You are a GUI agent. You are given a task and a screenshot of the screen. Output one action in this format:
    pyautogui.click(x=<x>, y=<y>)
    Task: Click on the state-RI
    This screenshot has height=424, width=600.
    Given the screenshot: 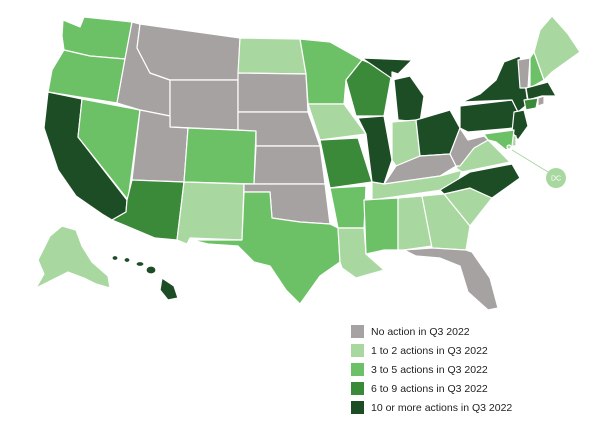 What is the action you would take?
    pyautogui.click(x=541, y=101)
    